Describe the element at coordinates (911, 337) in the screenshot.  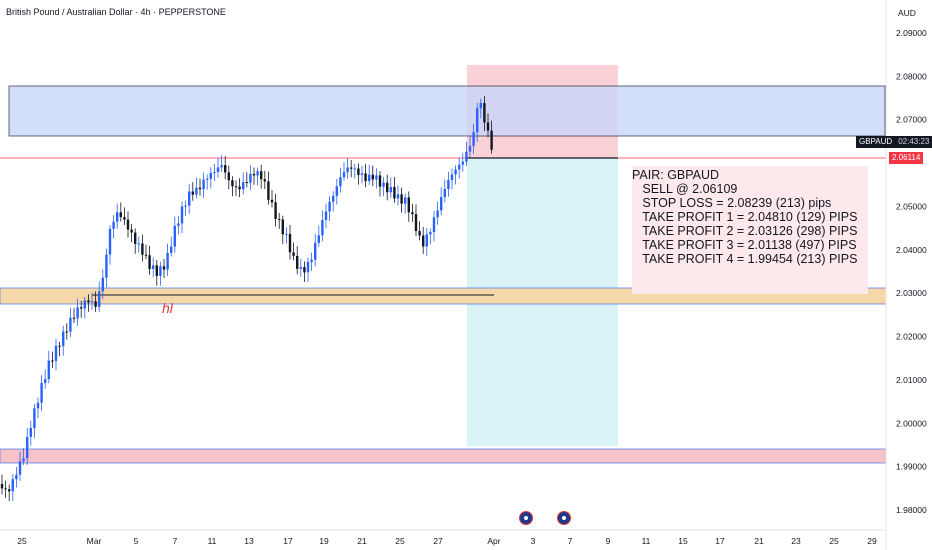
I see `price-tick-label: 2.02000` at that location.